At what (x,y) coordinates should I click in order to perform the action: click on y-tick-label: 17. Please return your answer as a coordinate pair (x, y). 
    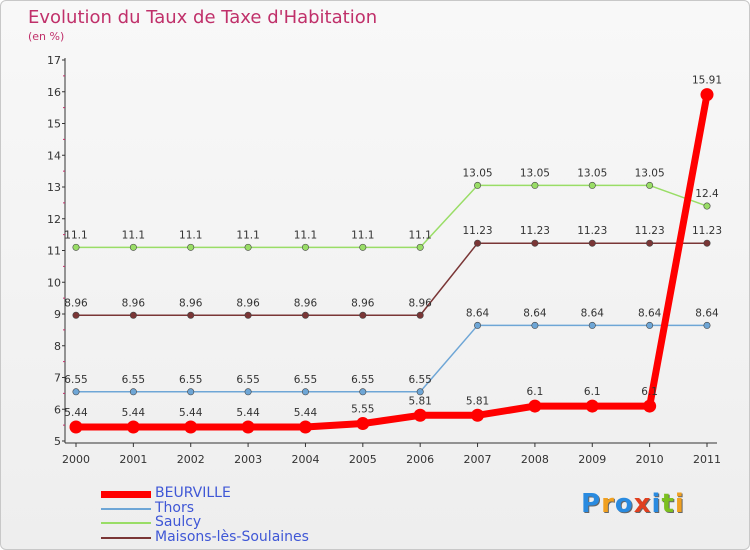
    Looking at the image, I should click on (54, 60).